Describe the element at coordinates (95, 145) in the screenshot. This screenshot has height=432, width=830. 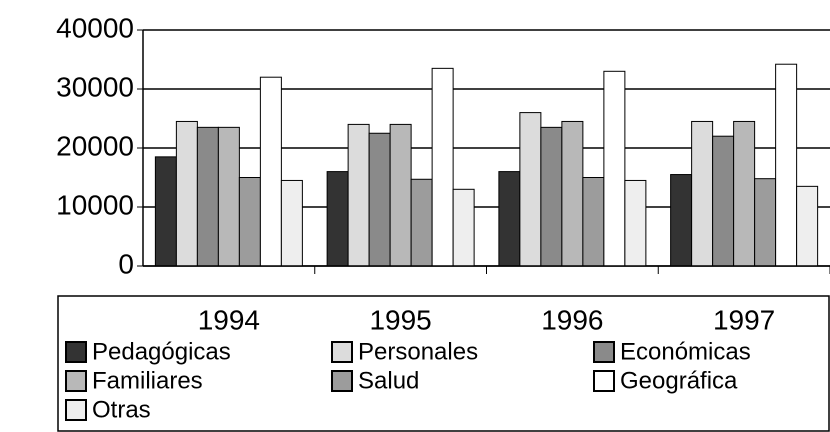
I see `y-tick-label: 20000` at that location.